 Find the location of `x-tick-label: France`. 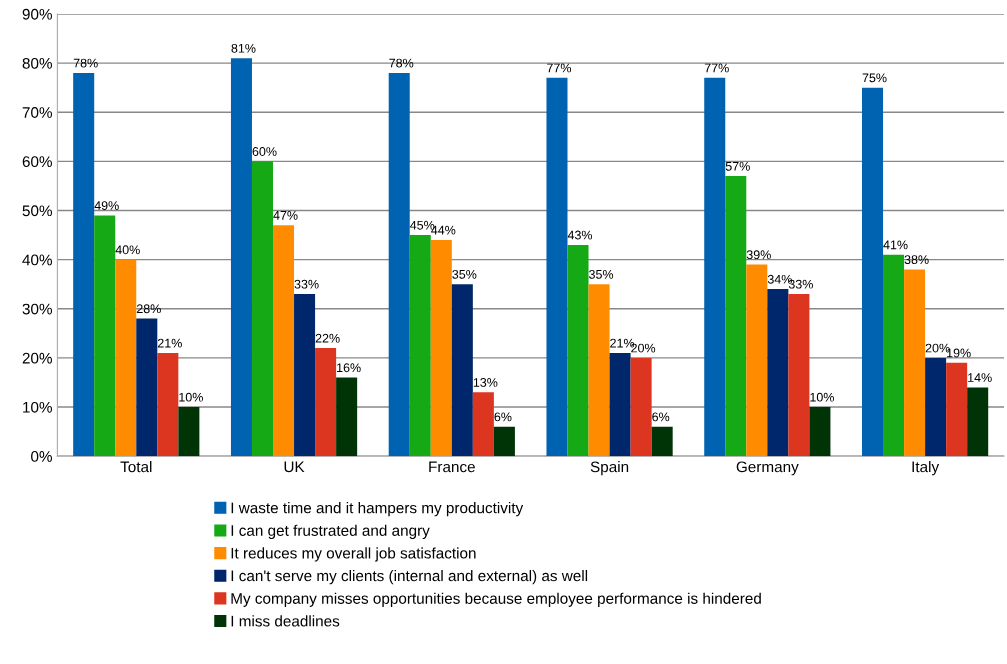

x-tick-label: France is located at coordinates (452, 467).